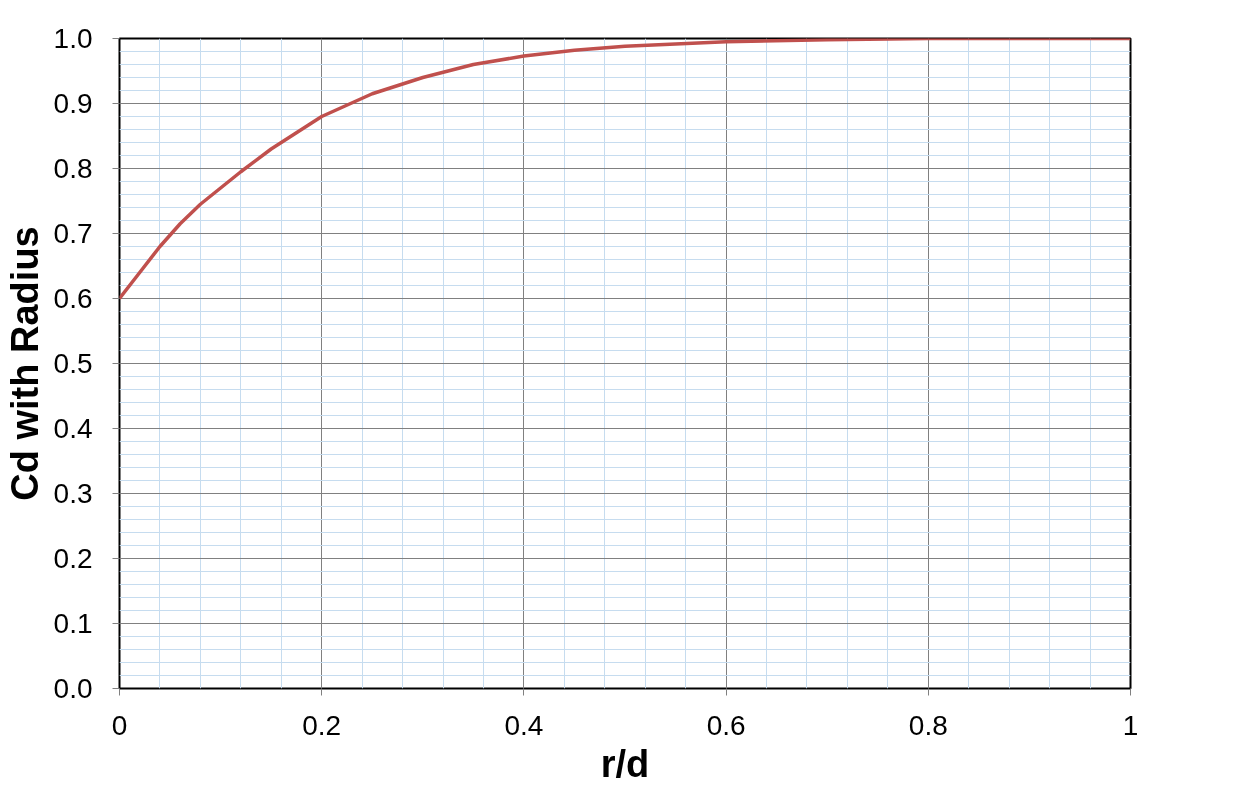 The height and width of the screenshot is (797, 1235). I want to click on x-tick-label: 0.2, so click(322, 725).